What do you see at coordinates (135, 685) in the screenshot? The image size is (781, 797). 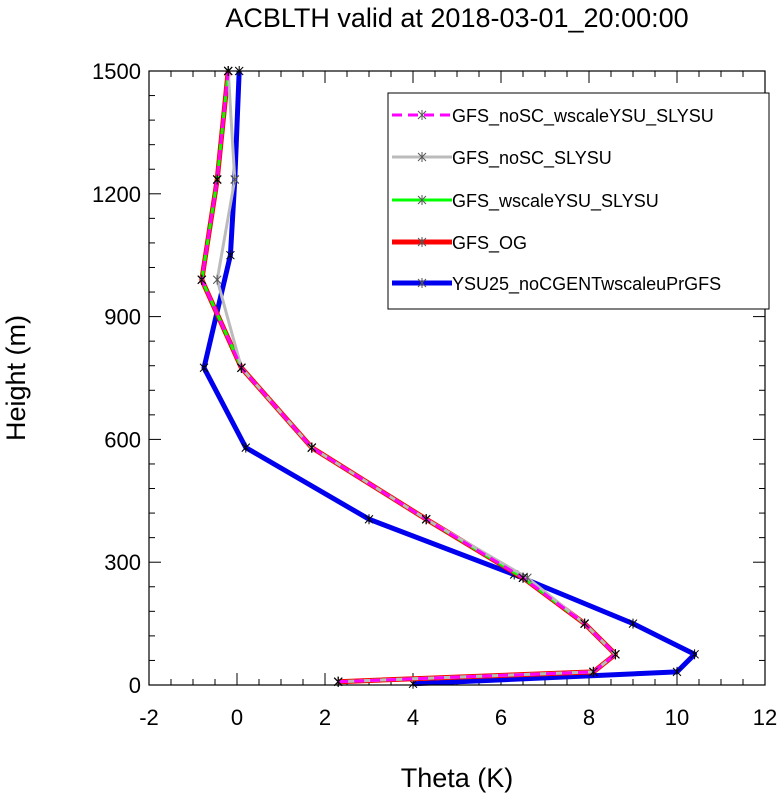 I see `y-tick-label: 0` at bounding box center [135, 685].